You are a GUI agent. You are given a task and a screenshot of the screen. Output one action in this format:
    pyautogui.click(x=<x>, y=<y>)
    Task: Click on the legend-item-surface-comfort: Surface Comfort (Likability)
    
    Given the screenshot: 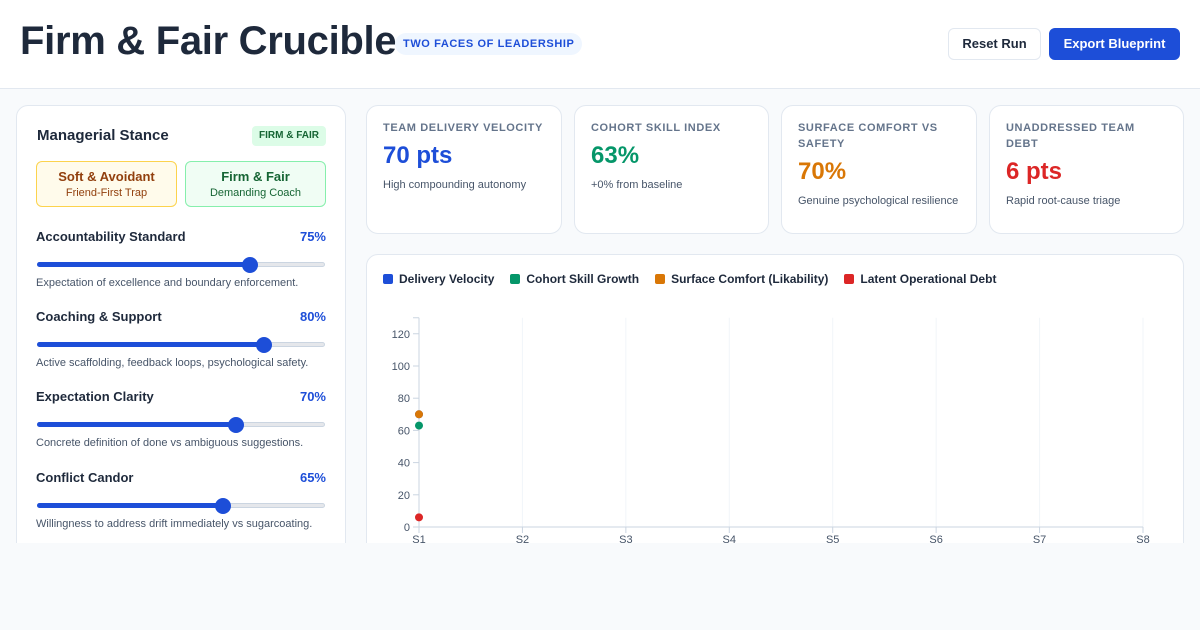 What is the action you would take?
    pyautogui.click(x=741, y=279)
    